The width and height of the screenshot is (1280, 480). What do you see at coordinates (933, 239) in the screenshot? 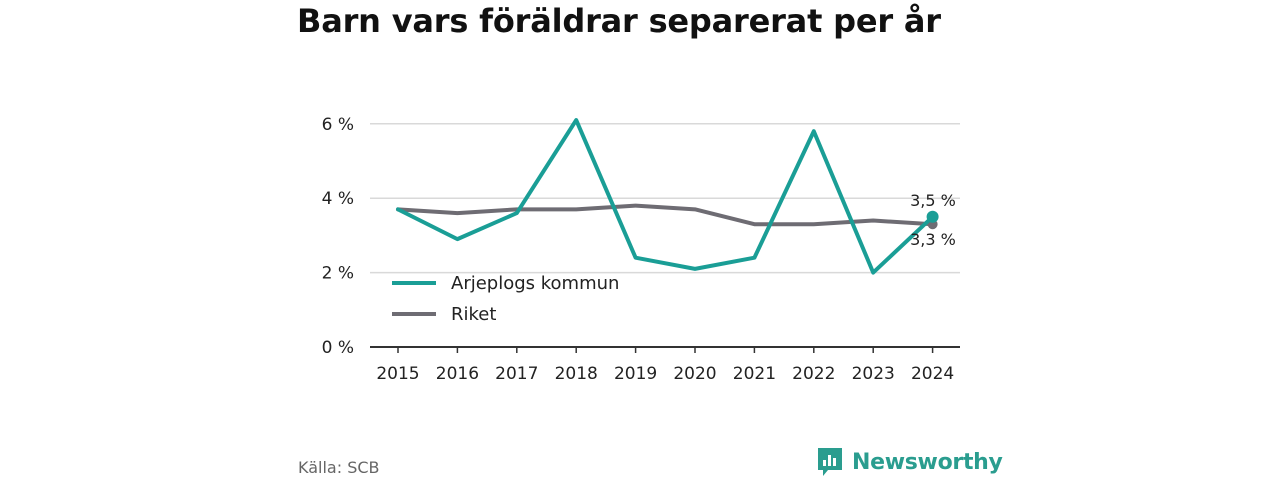
I see `end-label: 3,3 %` at bounding box center [933, 239].